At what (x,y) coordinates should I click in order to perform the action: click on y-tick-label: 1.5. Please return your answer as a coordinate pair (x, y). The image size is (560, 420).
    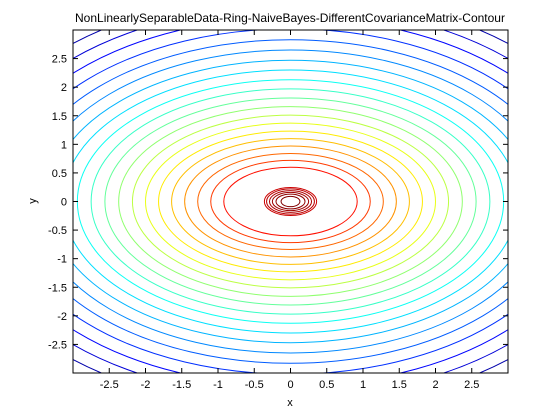
    Looking at the image, I should click on (59, 117).